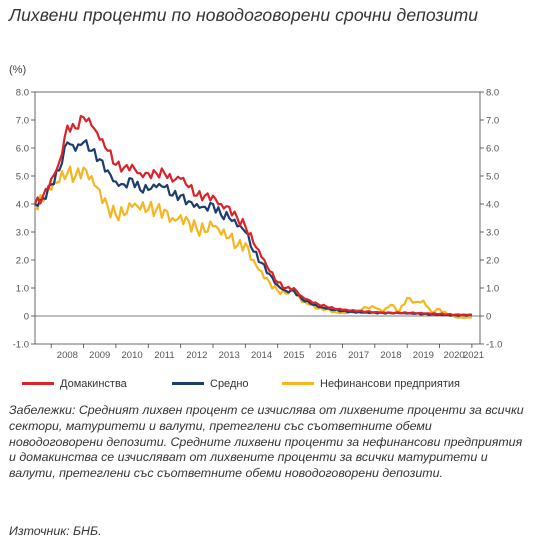  What do you see at coordinates (326, 355) in the screenshot?
I see `x-tick-label-8: 2016` at bounding box center [326, 355].